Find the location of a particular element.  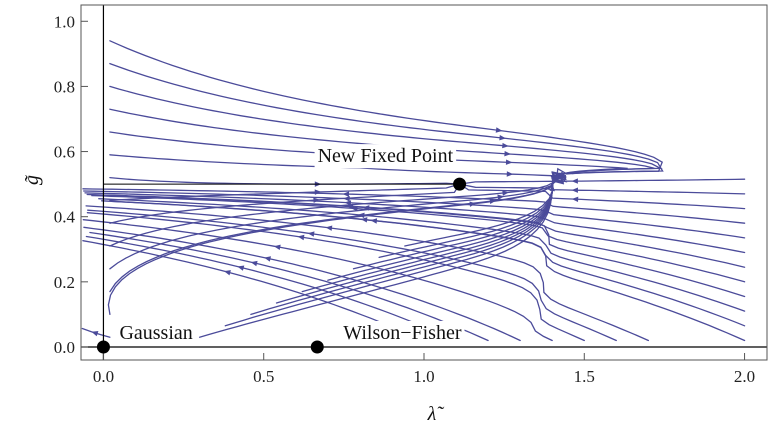

fixed-point-label: New Fixed Point is located at coordinates (386, 156).